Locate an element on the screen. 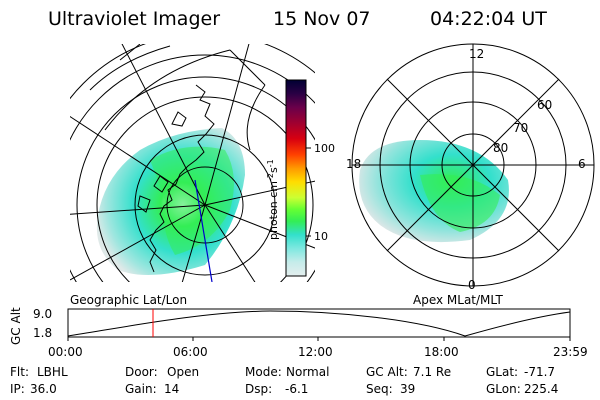 This screenshot has width=600, height=400. altitude-xtick-1800: 18:00 is located at coordinates (441, 352).